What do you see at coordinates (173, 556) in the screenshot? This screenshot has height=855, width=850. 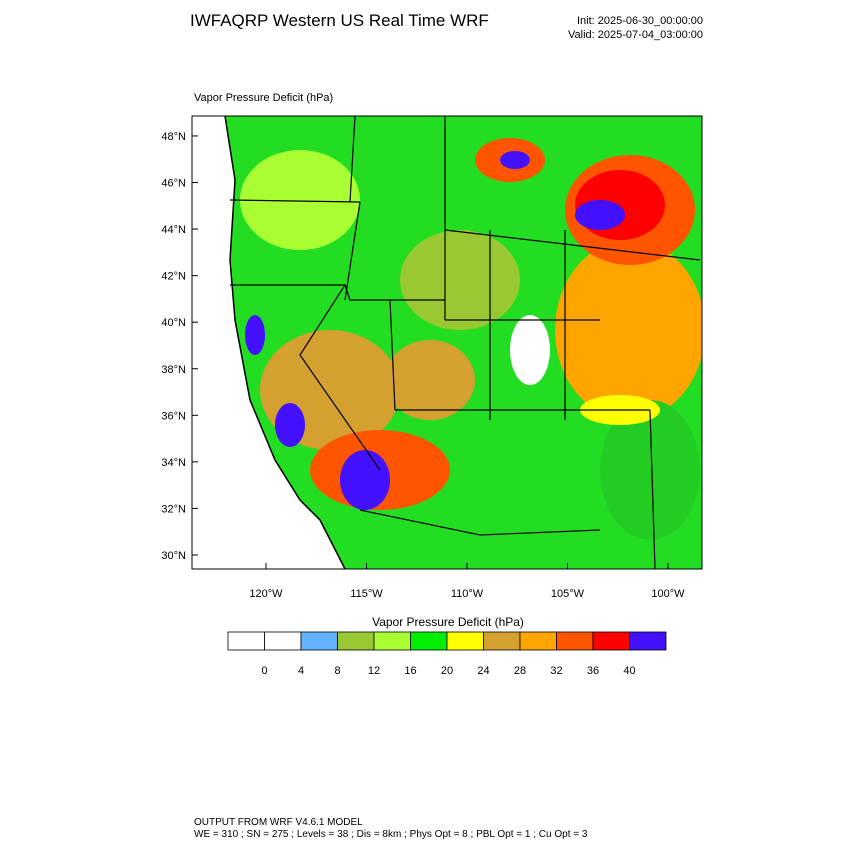 I see `lat-tick-label: 30°N` at bounding box center [173, 556].